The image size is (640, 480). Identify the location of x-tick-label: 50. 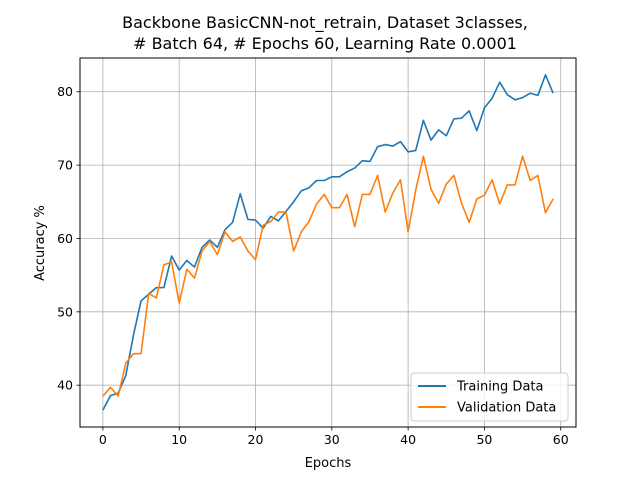
(484, 439).